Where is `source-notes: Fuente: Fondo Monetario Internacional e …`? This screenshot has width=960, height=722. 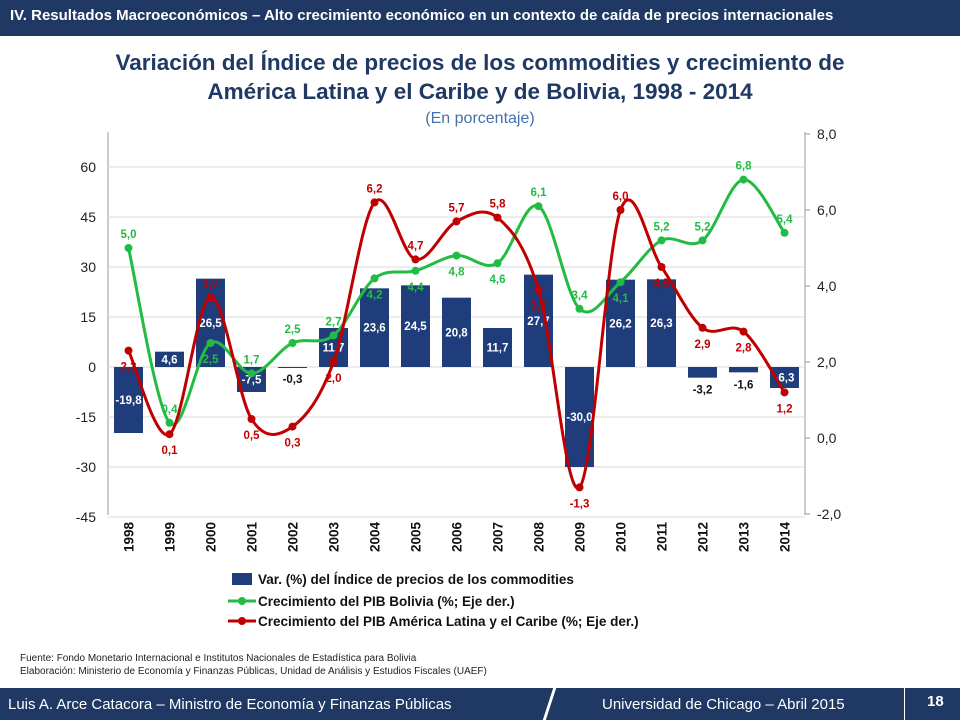 source-notes: Fuente: Fondo Monetario Internacional e … is located at coordinates (253, 665).